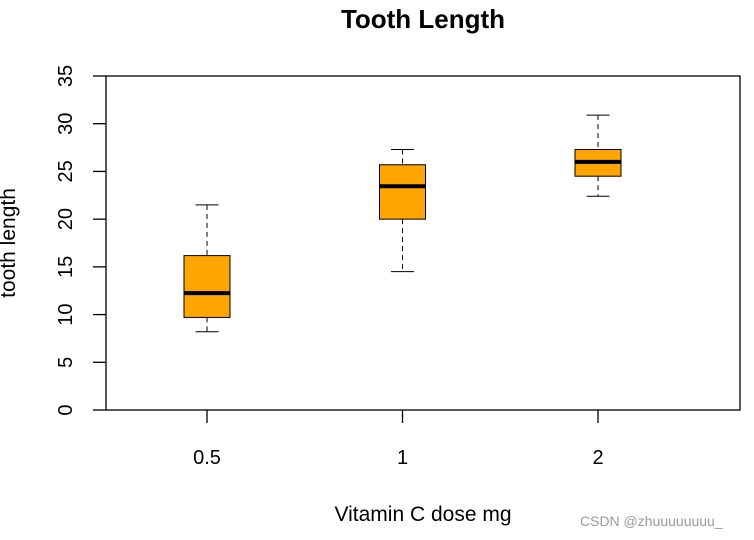  What do you see at coordinates (651, 521) in the screenshot?
I see `watermark: CSDN @zhuuuuuuuu_` at bounding box center [651, 521].